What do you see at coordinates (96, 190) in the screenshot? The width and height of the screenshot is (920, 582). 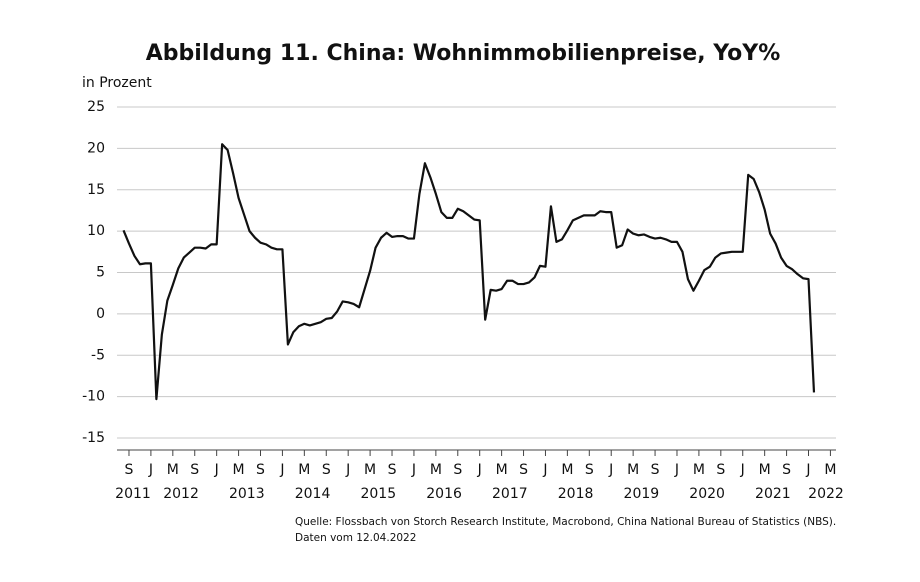 I see `y-tick-label: 15` at bounding box center [96, 190].